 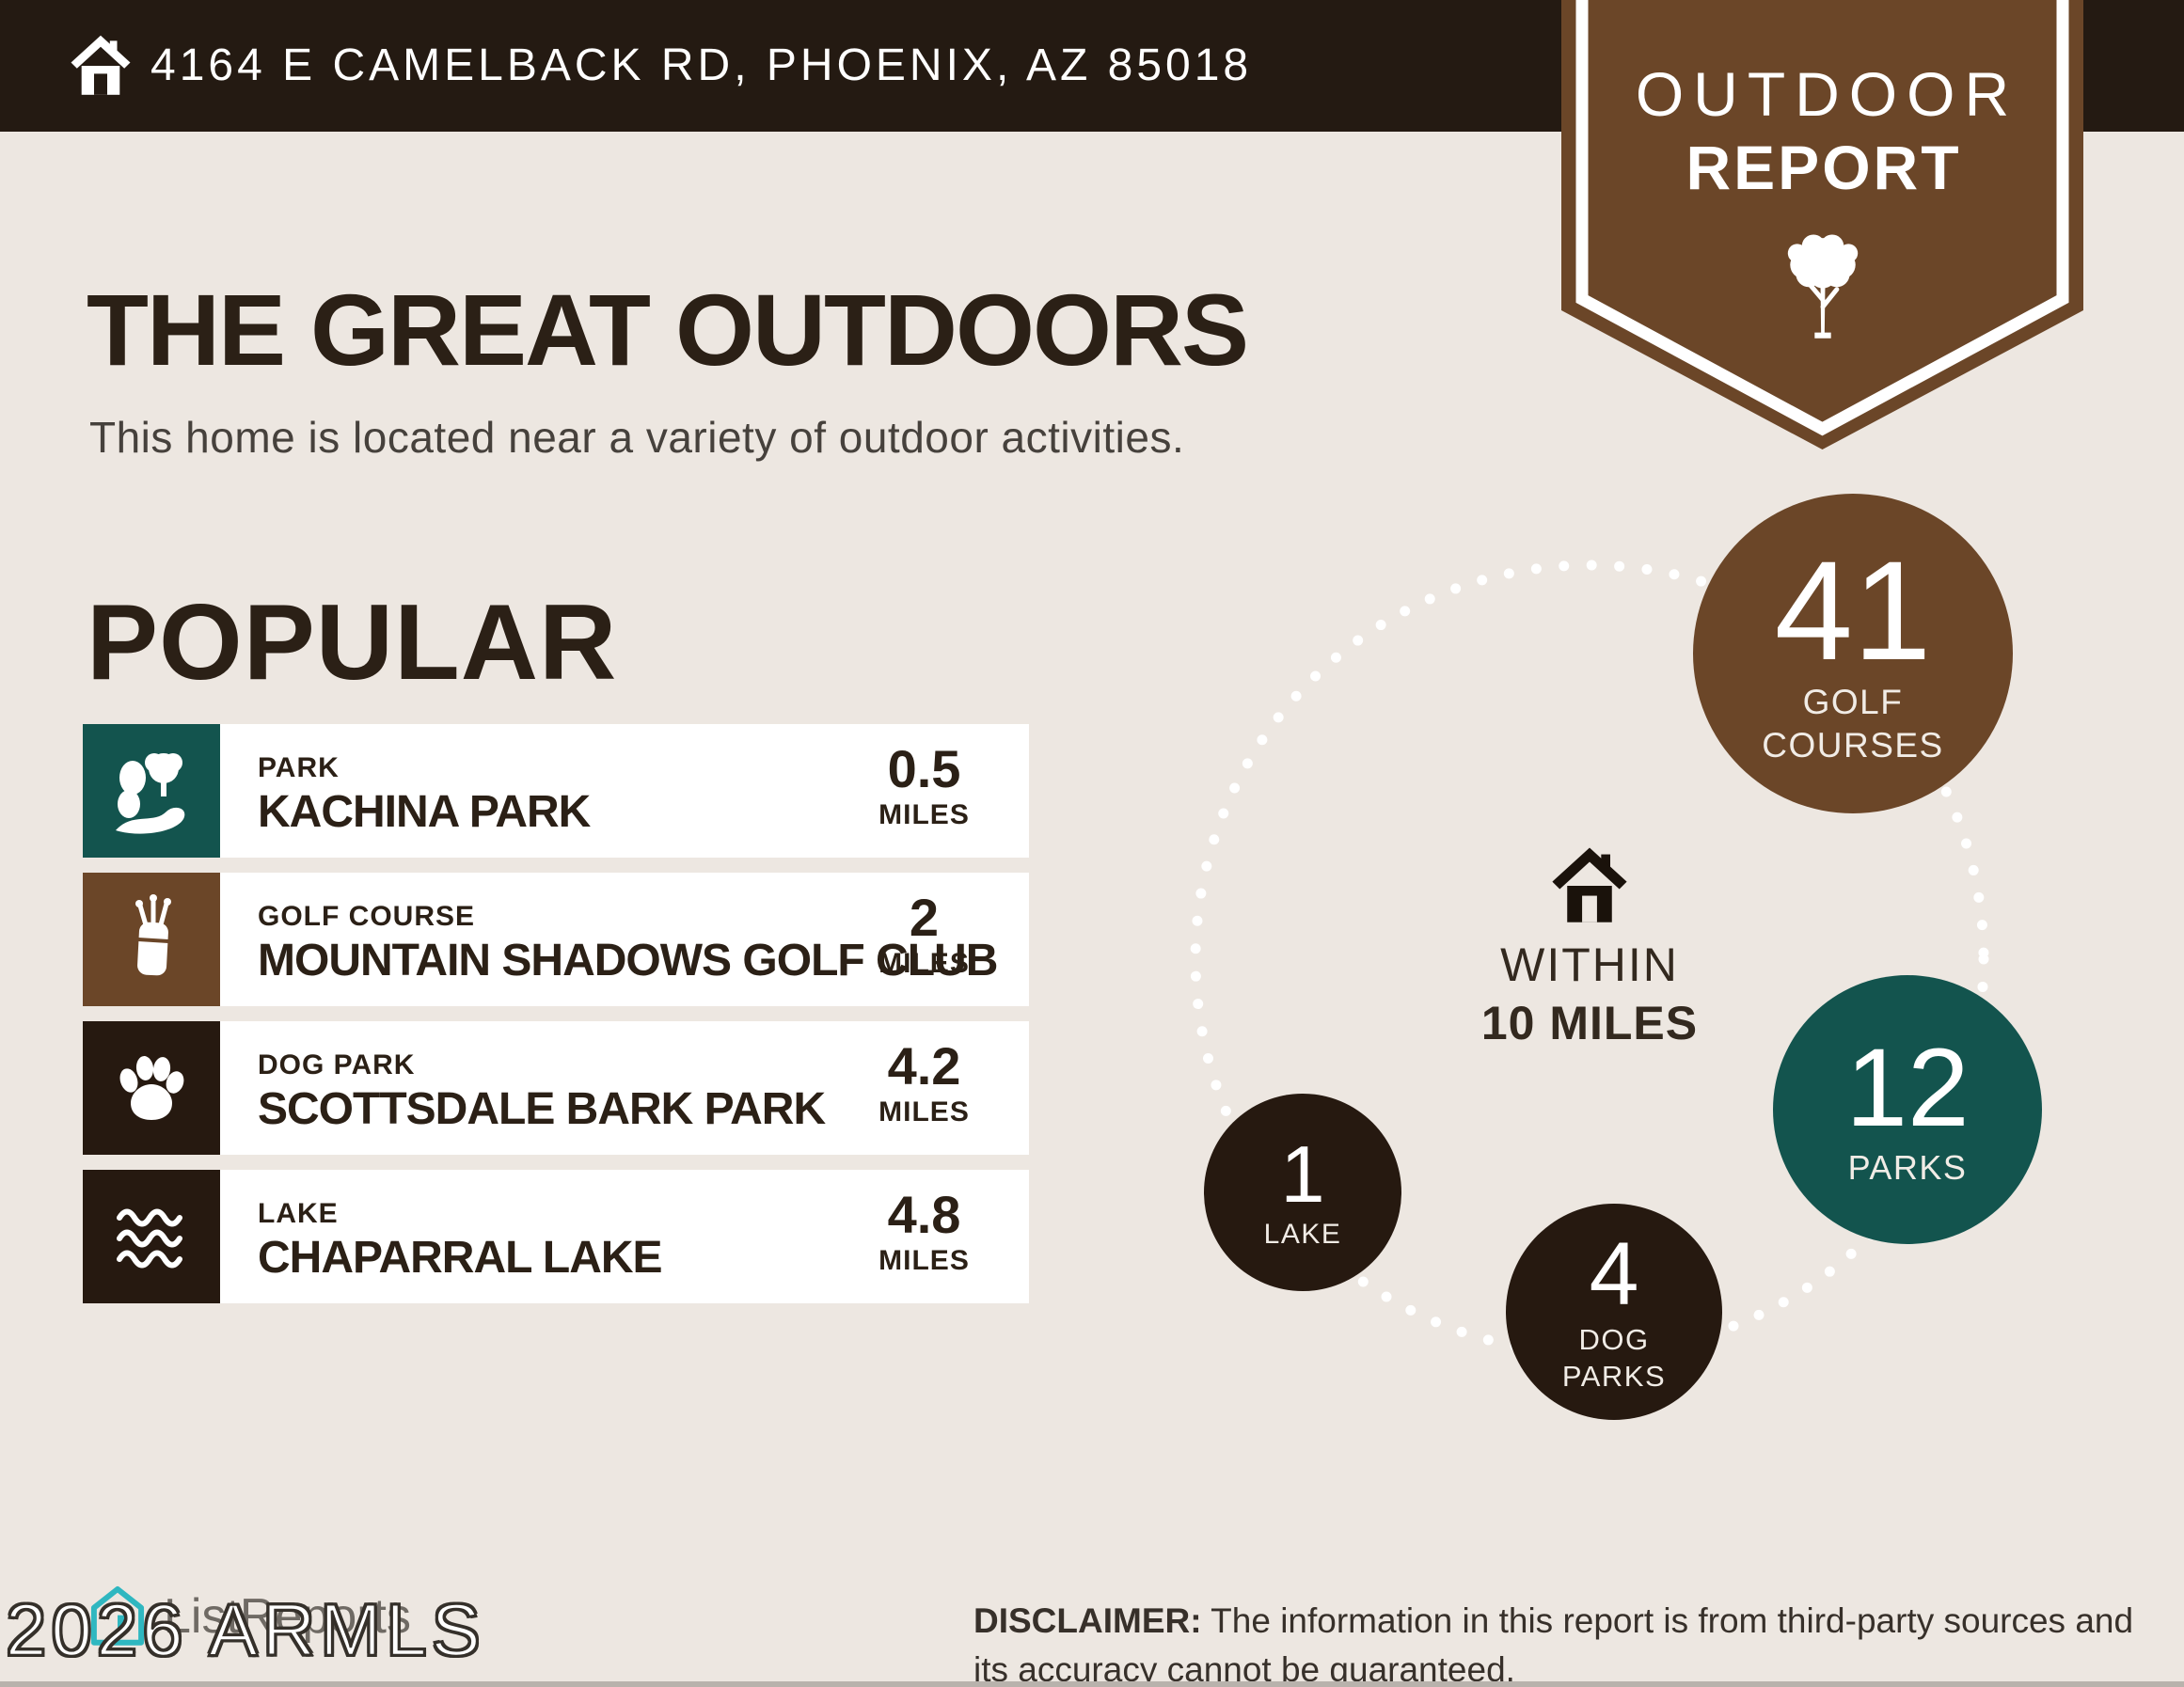 What do you see at coordinates (367, 916) in the screenshot?
I see `item-category: GOLF COURSE` at bounding box center [367, 916].